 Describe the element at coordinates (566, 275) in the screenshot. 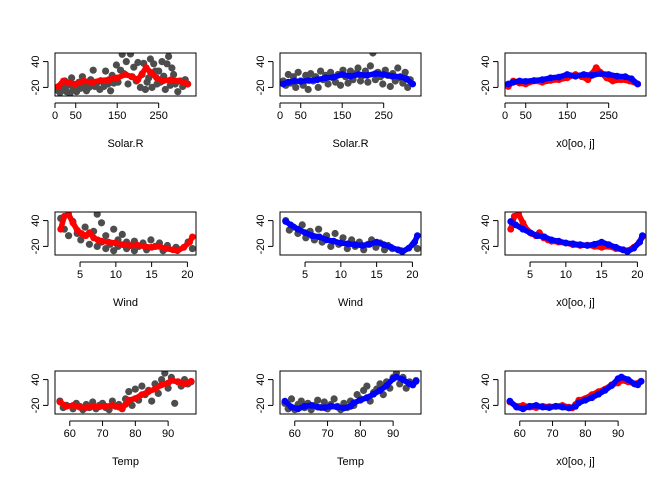

I see `x-tick-label: 10` at that location.